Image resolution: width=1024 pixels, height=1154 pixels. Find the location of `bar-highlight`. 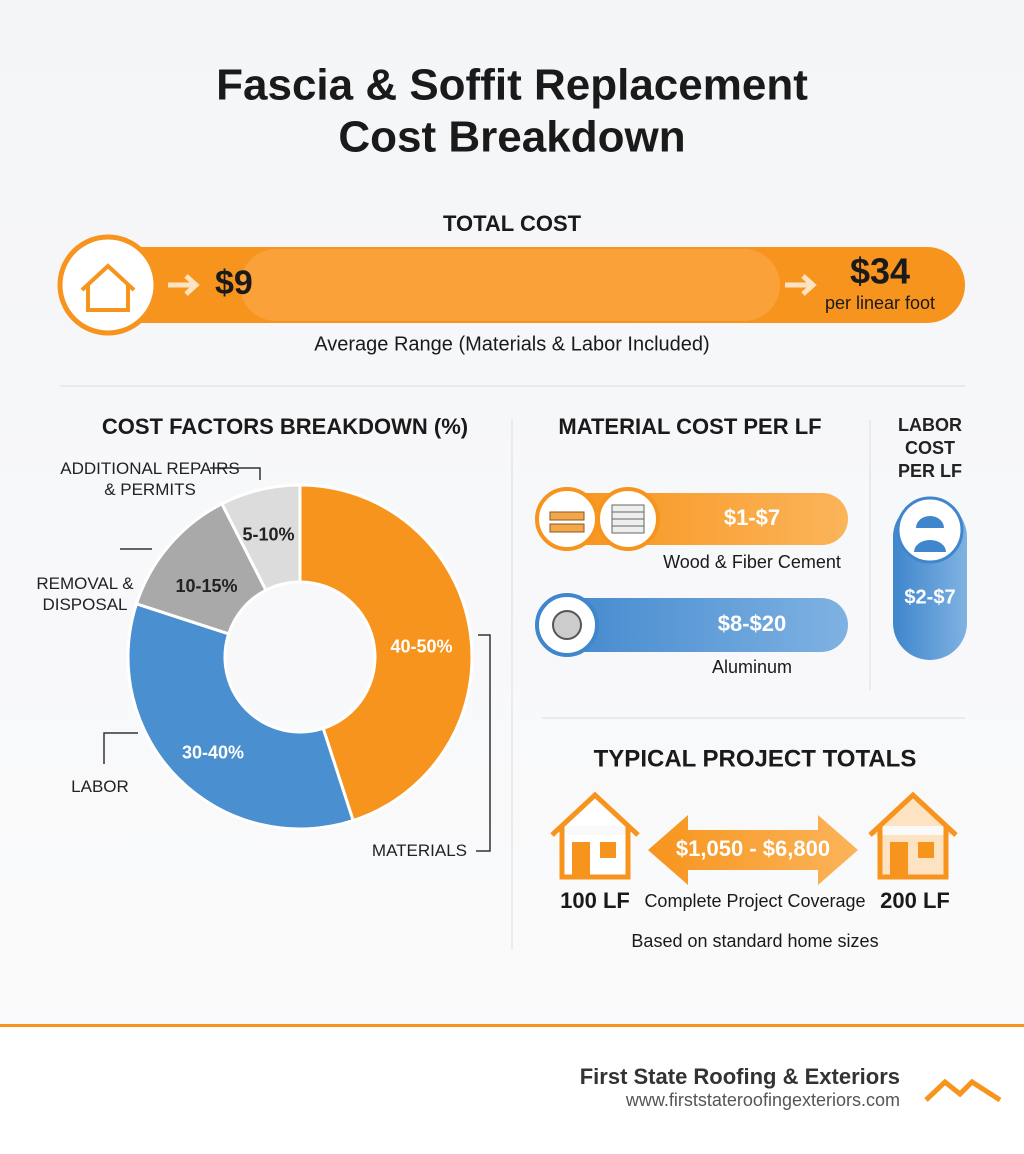

bar-highlight is located at coordinates (510, 285).